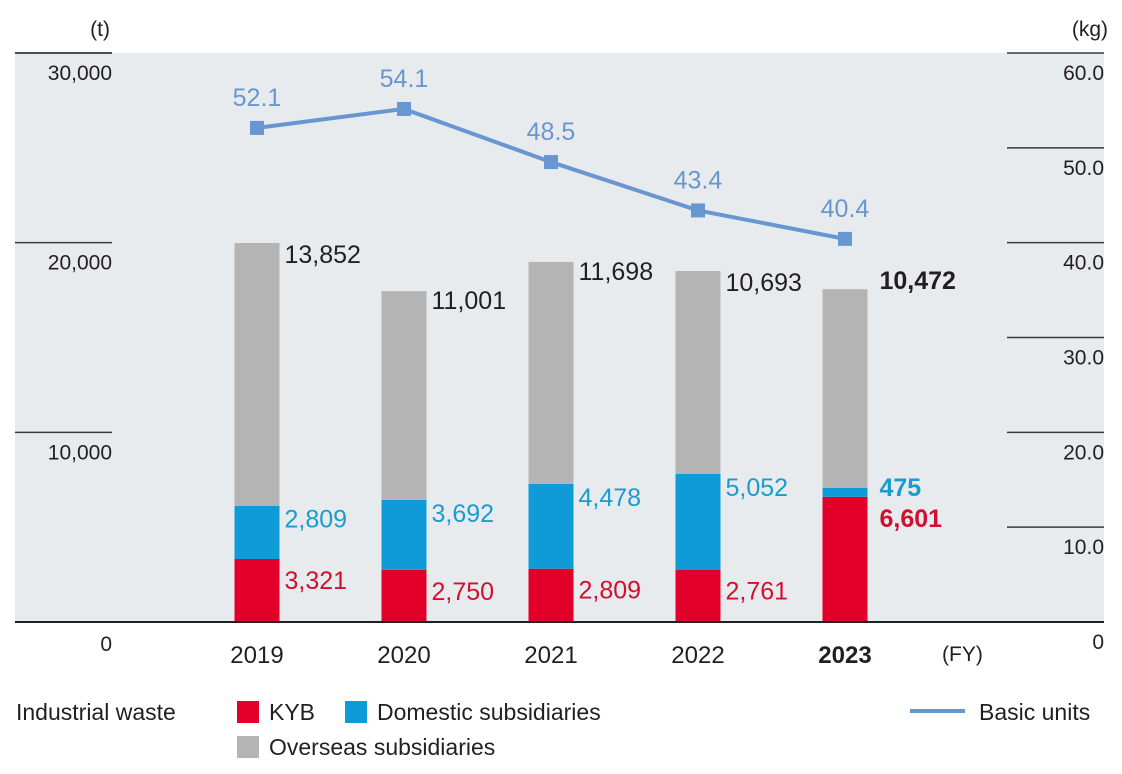 This screenshot has height=774, width=1122. What do you see at coordinates (316, 581) in the screenshot?
I see `bar-value-label: 3,321` at bounding box center [316, 581].